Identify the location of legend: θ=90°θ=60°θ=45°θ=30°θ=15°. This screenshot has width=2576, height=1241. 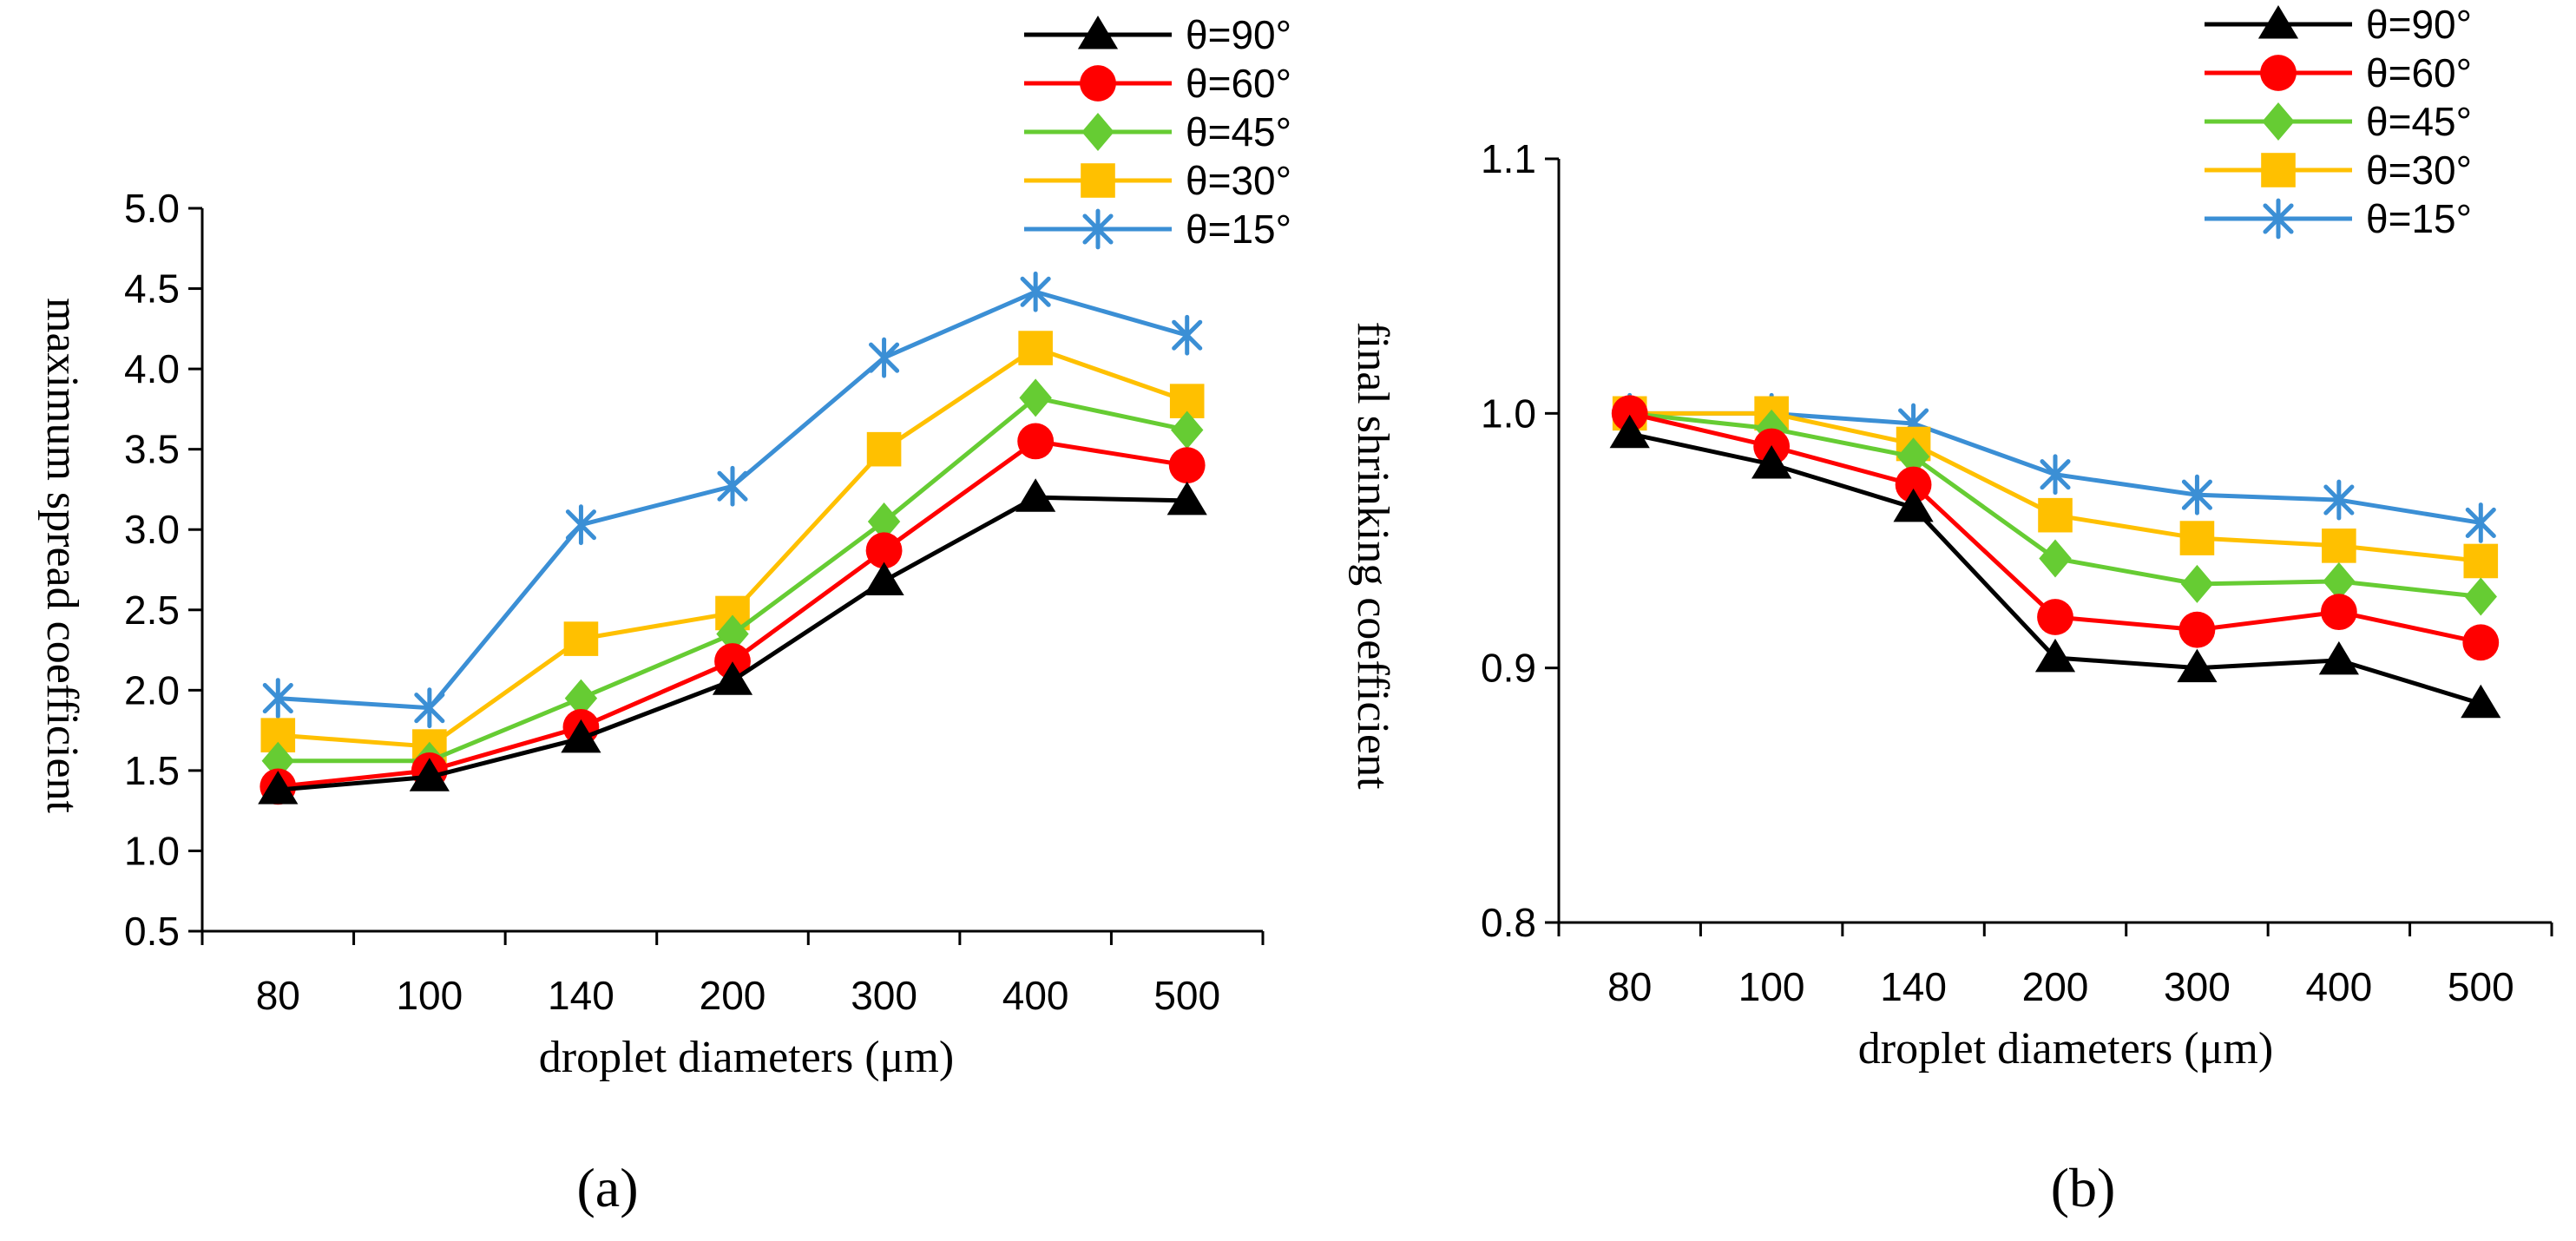
(2338, 122).